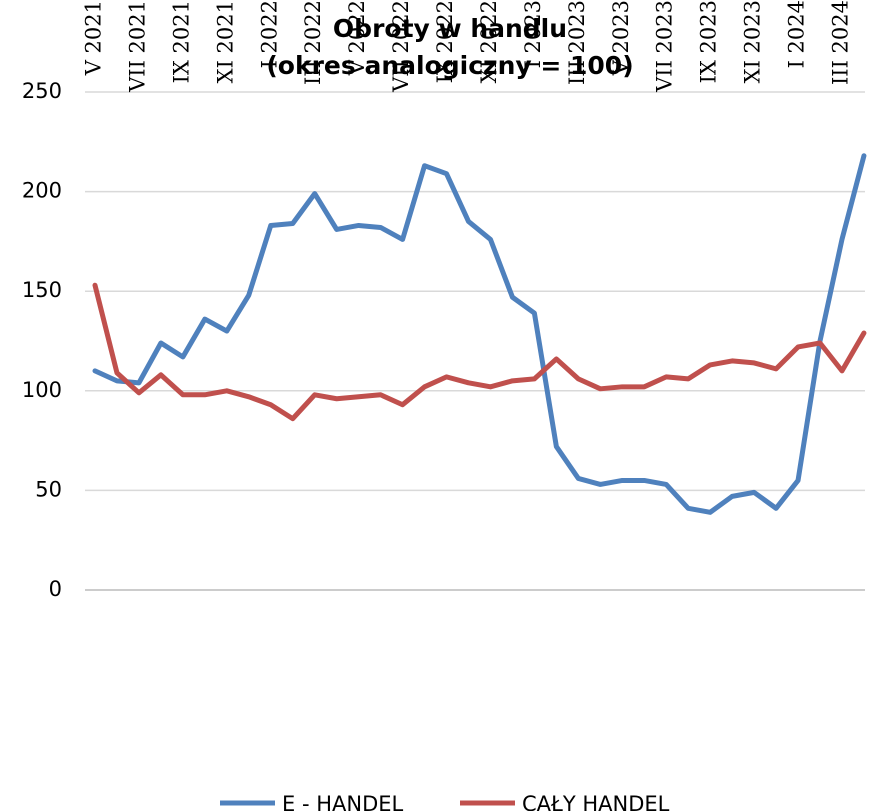  I want to click on x-tick-label: III 2024, so click(840, 42).